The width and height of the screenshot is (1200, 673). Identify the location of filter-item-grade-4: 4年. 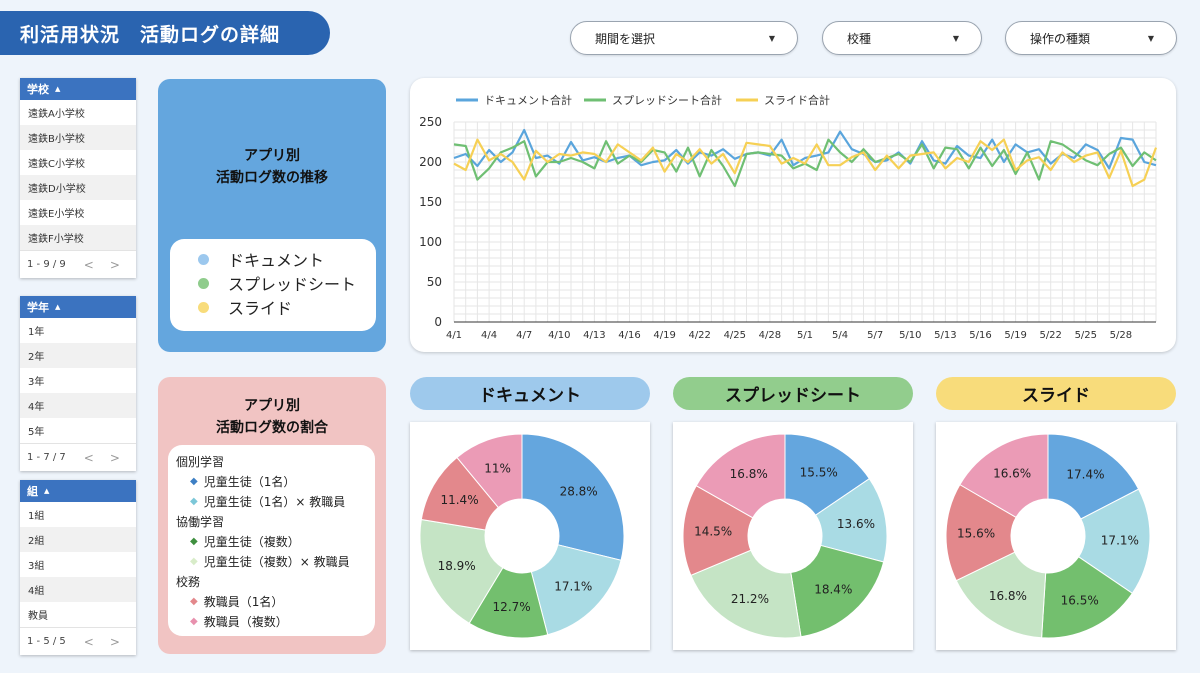
(78, 405).